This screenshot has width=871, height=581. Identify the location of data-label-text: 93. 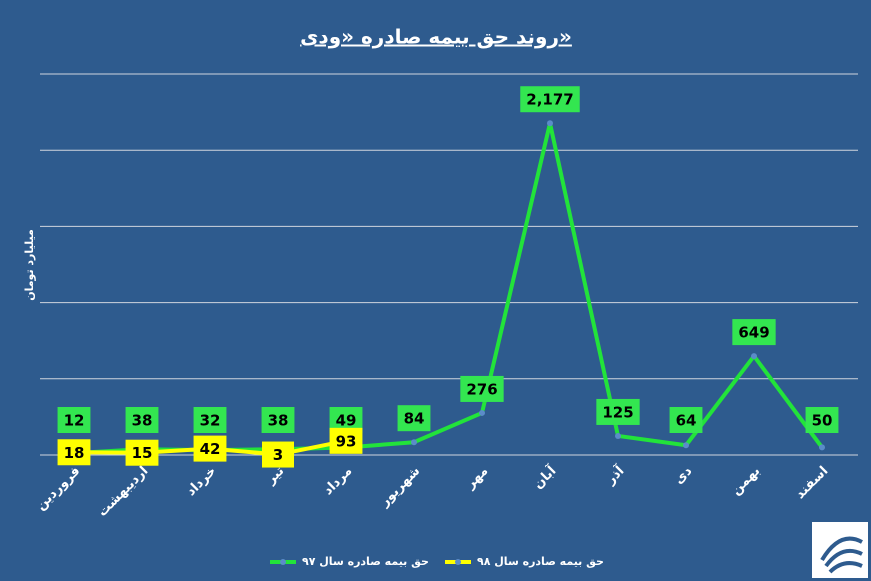
(346, 441).